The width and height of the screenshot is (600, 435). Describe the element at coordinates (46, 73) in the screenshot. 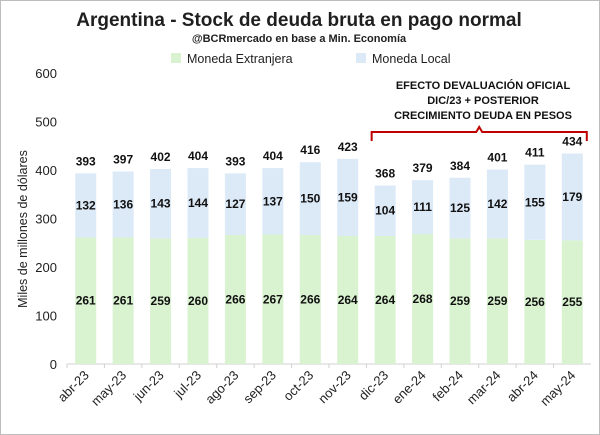

I see `y-tick-label: 600` at that location.